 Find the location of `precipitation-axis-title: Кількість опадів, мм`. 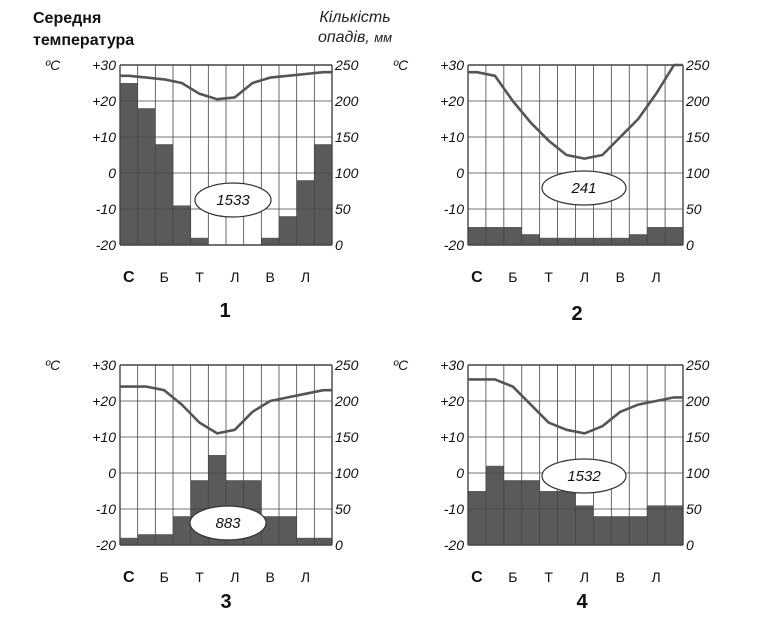

precipitation-axis-title: Кількість опадів, мм is located at coordinates (355, 28).